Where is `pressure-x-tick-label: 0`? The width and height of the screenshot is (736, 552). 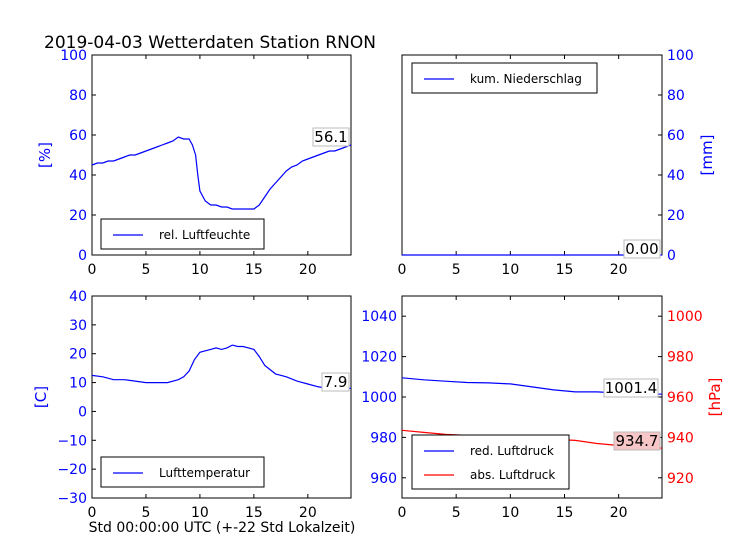 pressure-x-tick-label: 0 is located at coordinates (402, 513).